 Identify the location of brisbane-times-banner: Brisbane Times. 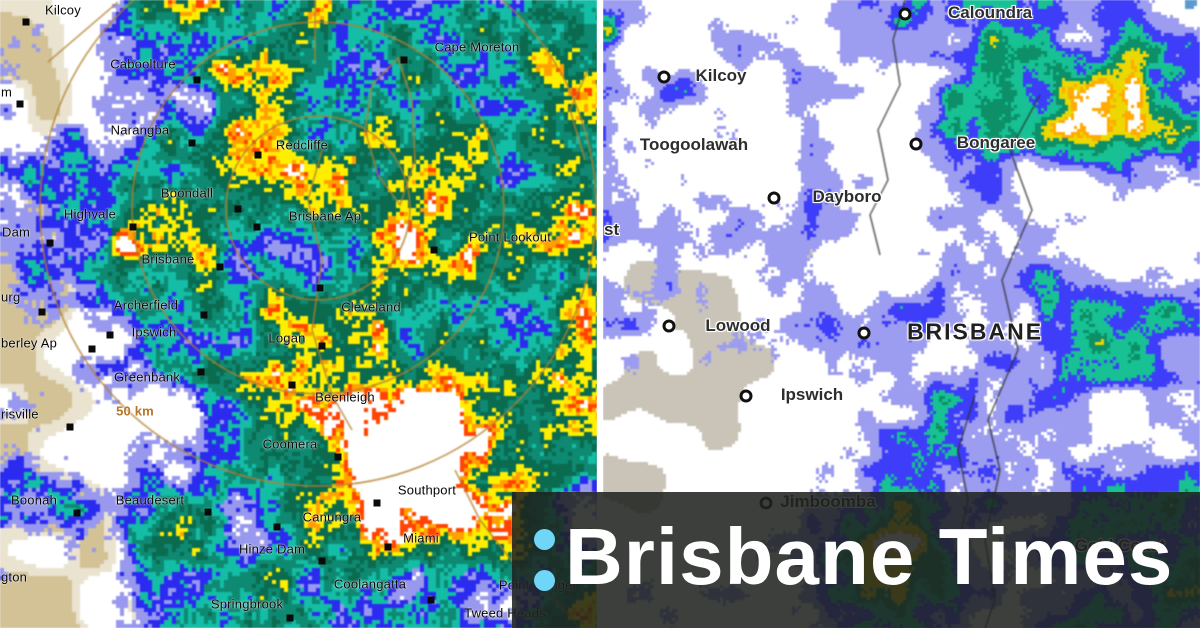
(856, 560).